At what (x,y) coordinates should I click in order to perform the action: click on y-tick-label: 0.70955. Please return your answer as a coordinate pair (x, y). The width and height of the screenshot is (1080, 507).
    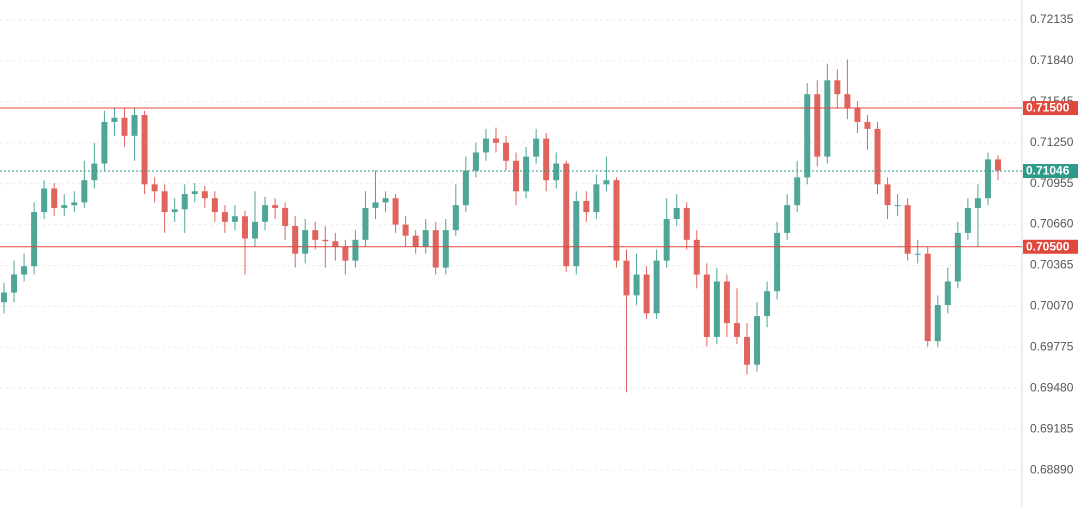
    Looking at the image, I should click on (1052, 183).